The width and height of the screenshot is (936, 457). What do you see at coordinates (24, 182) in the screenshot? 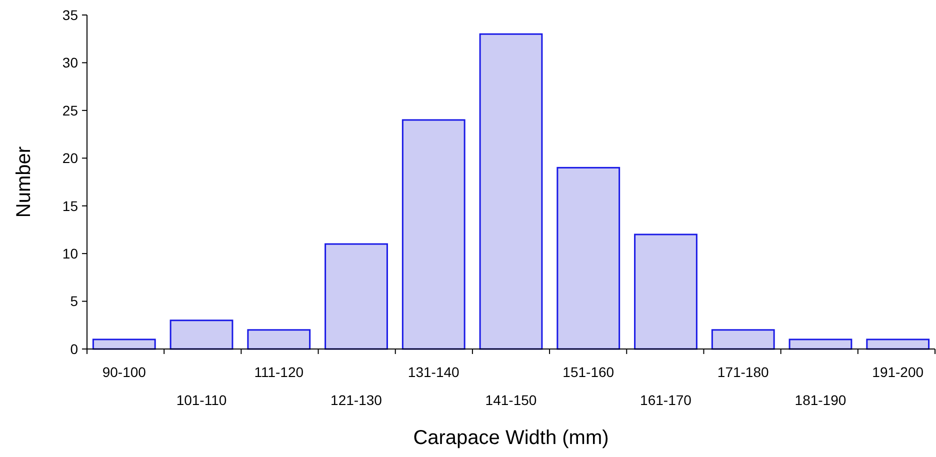
I see `y-axis-title: Number` at bounding box center [24, 182].